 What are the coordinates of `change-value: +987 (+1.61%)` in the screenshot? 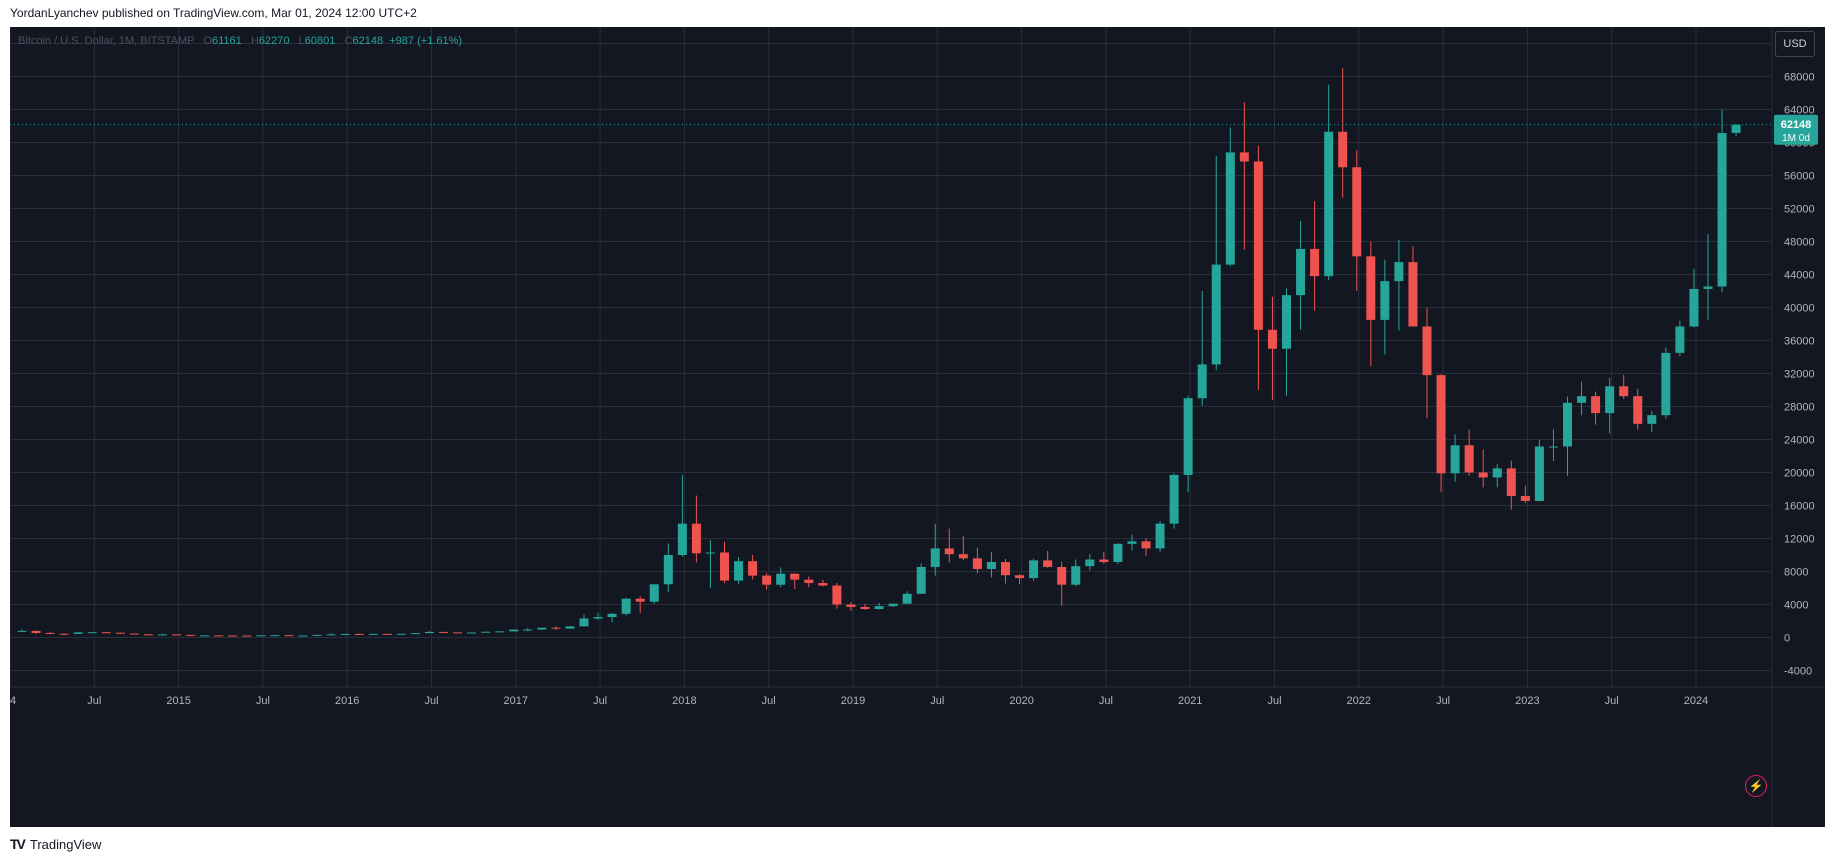 It's located at (426, 41).